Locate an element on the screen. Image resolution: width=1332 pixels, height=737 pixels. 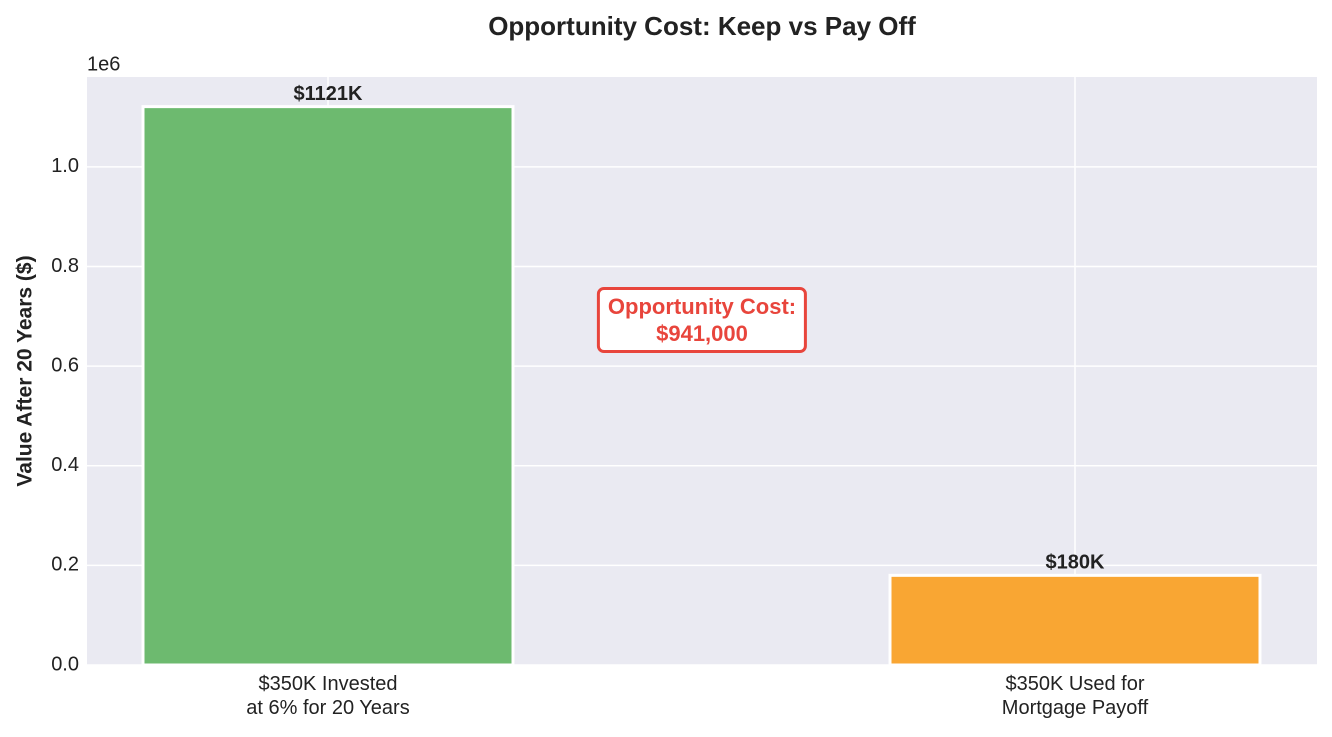
x-tick-label: $350K Used for Mortgage Payoff is located at coordinates (1075, 696).